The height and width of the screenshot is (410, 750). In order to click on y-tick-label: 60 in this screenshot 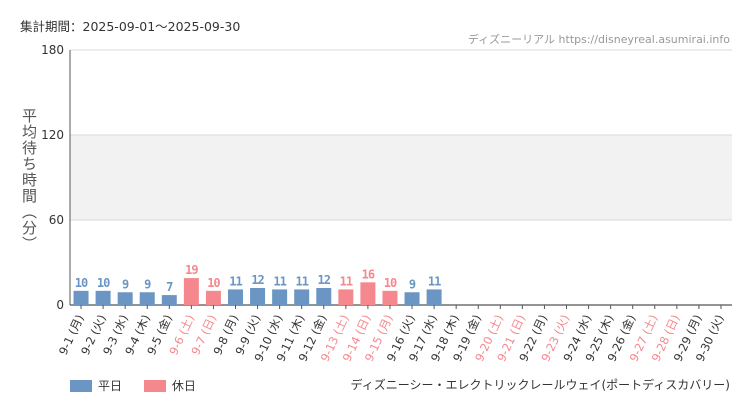, I will do `click(56, 220)`.